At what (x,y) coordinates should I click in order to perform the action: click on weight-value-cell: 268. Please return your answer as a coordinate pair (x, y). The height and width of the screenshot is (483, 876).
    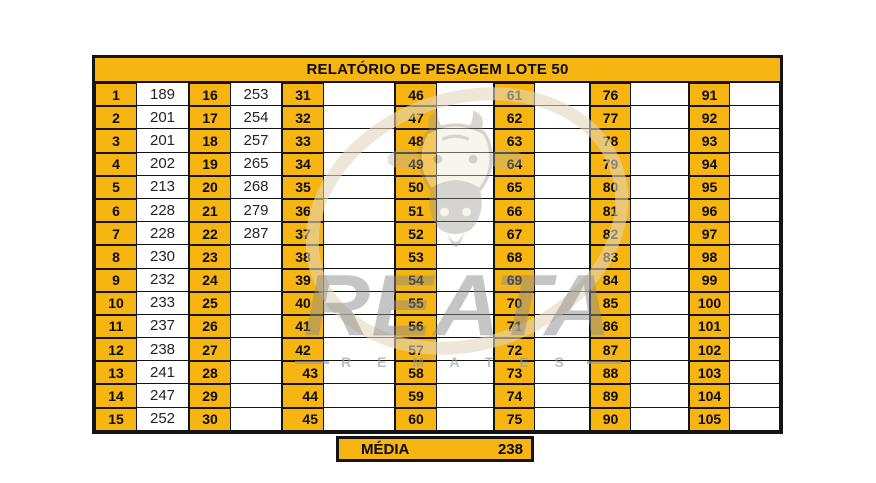
    Looking at the image, I should click on (256, 187).